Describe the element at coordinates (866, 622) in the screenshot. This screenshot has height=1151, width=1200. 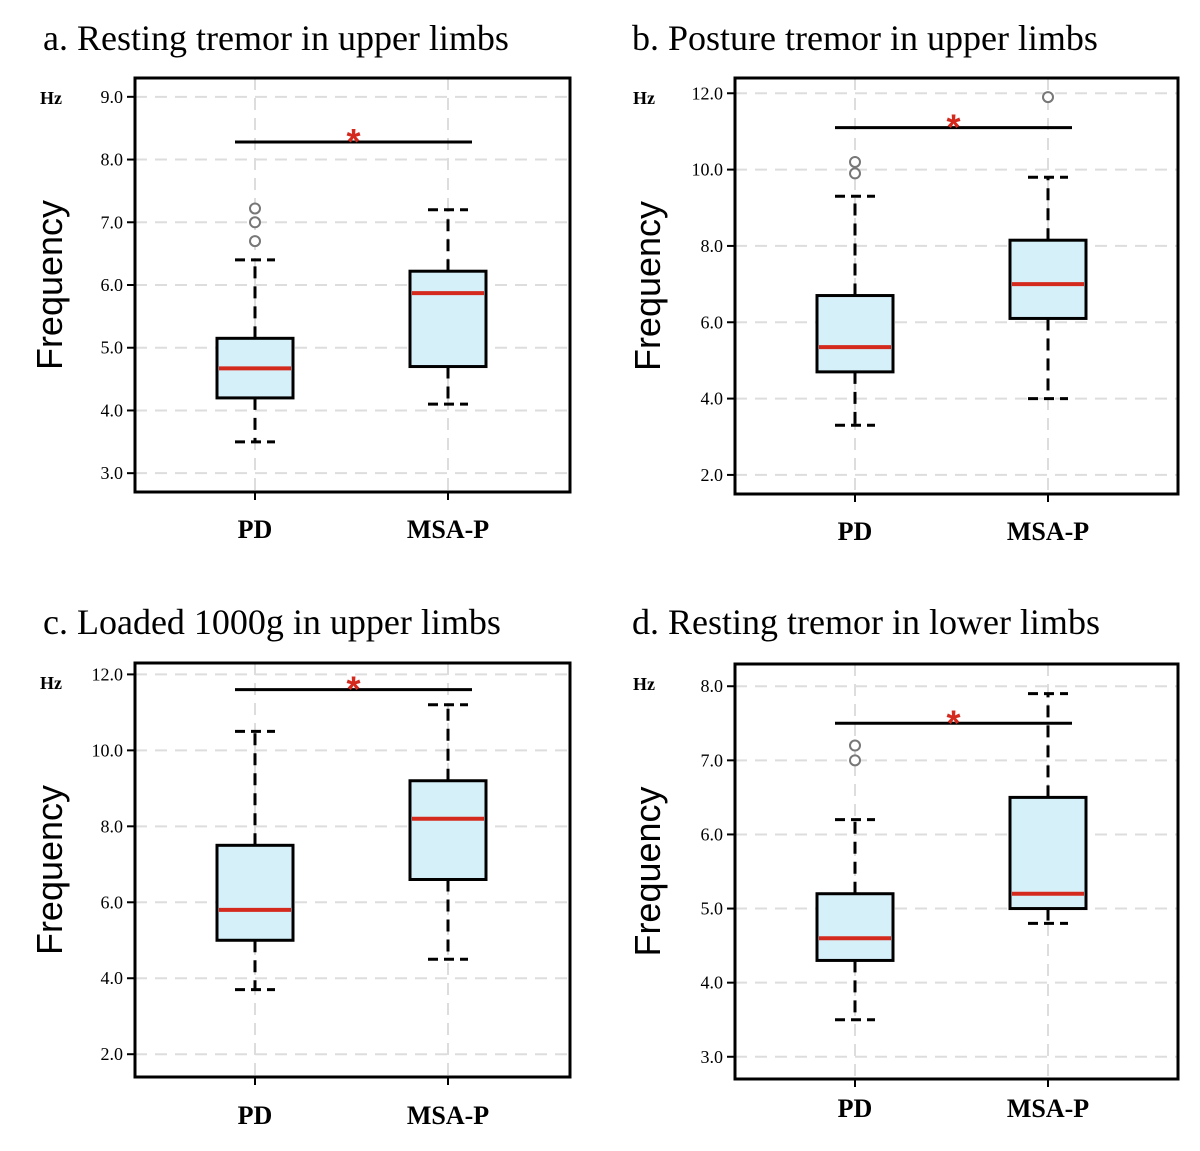
I see `panel-title: d. Resting tremor in lower limbs` at that location.